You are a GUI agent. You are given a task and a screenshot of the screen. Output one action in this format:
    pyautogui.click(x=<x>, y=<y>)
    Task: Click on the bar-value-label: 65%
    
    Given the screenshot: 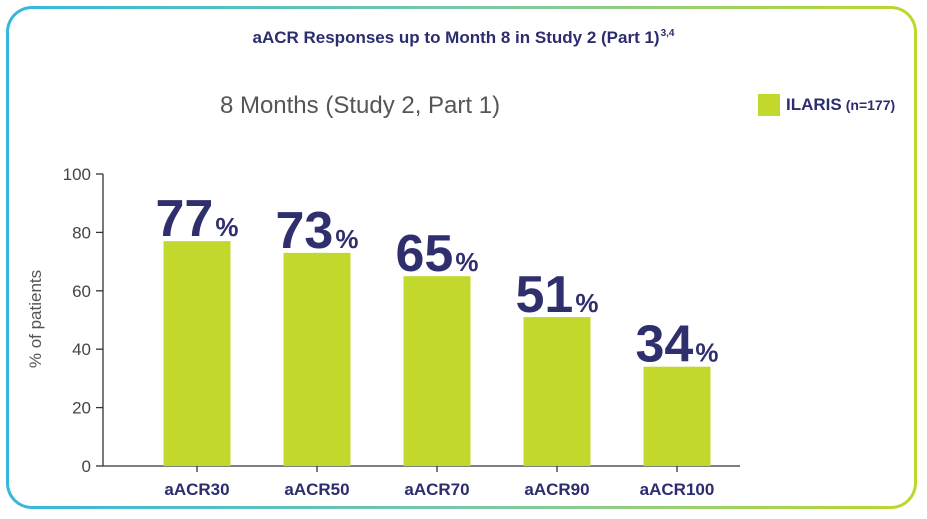 What is the action you would take?
    pyautogui.click(x=437, y=254)
    